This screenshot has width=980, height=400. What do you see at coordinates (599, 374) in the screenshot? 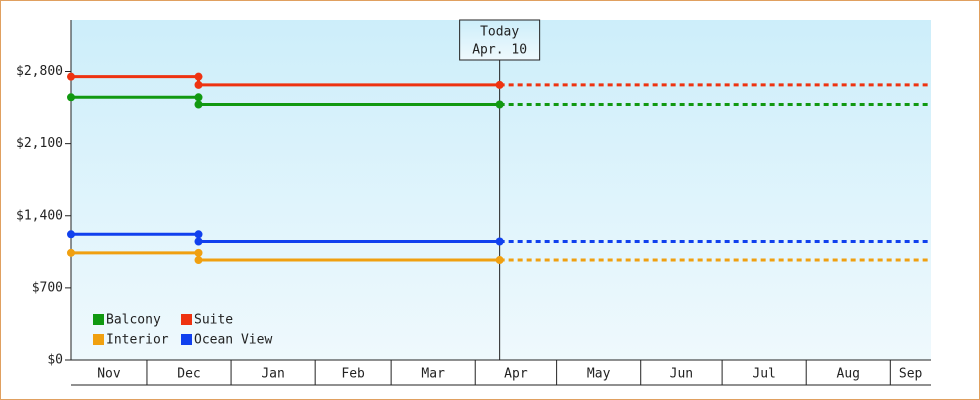
I see `x-tick-label: May` at bounding box center [599, 374].